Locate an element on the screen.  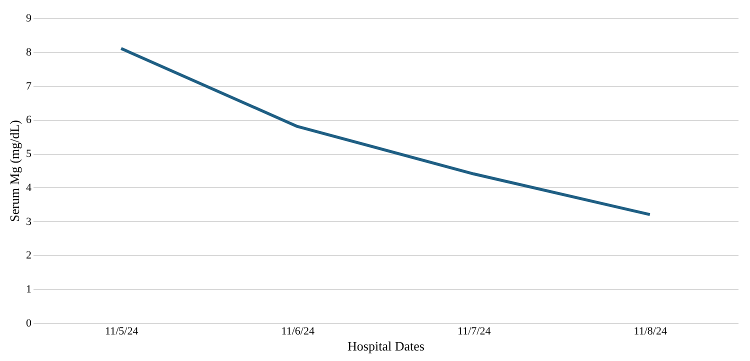
y-tick-label: 7 is located at coordinates (29, 86).